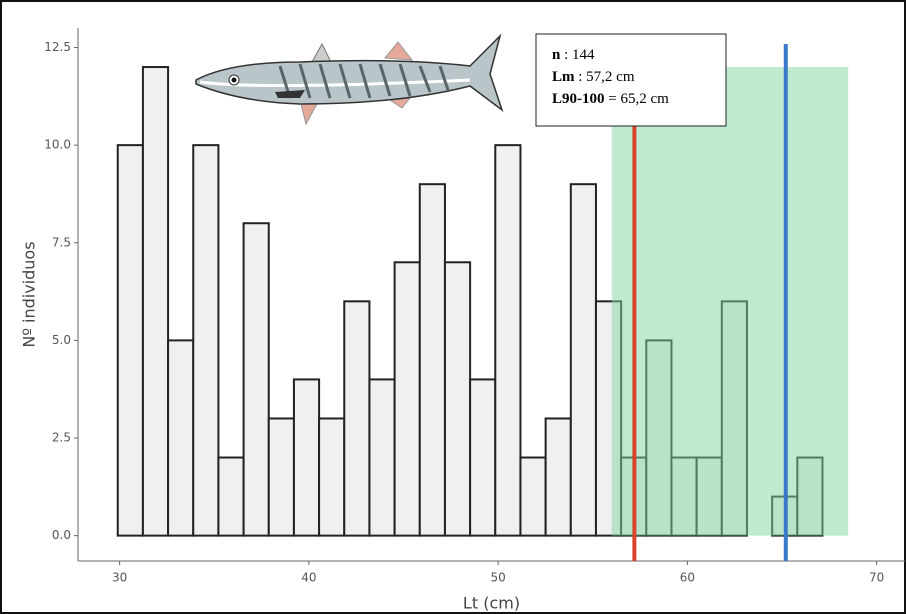 The width and height of the screenshot is (906, 614). Describe the element at coordinates (349, 79) in the screenshot. I see `fish-illustration` at that location.